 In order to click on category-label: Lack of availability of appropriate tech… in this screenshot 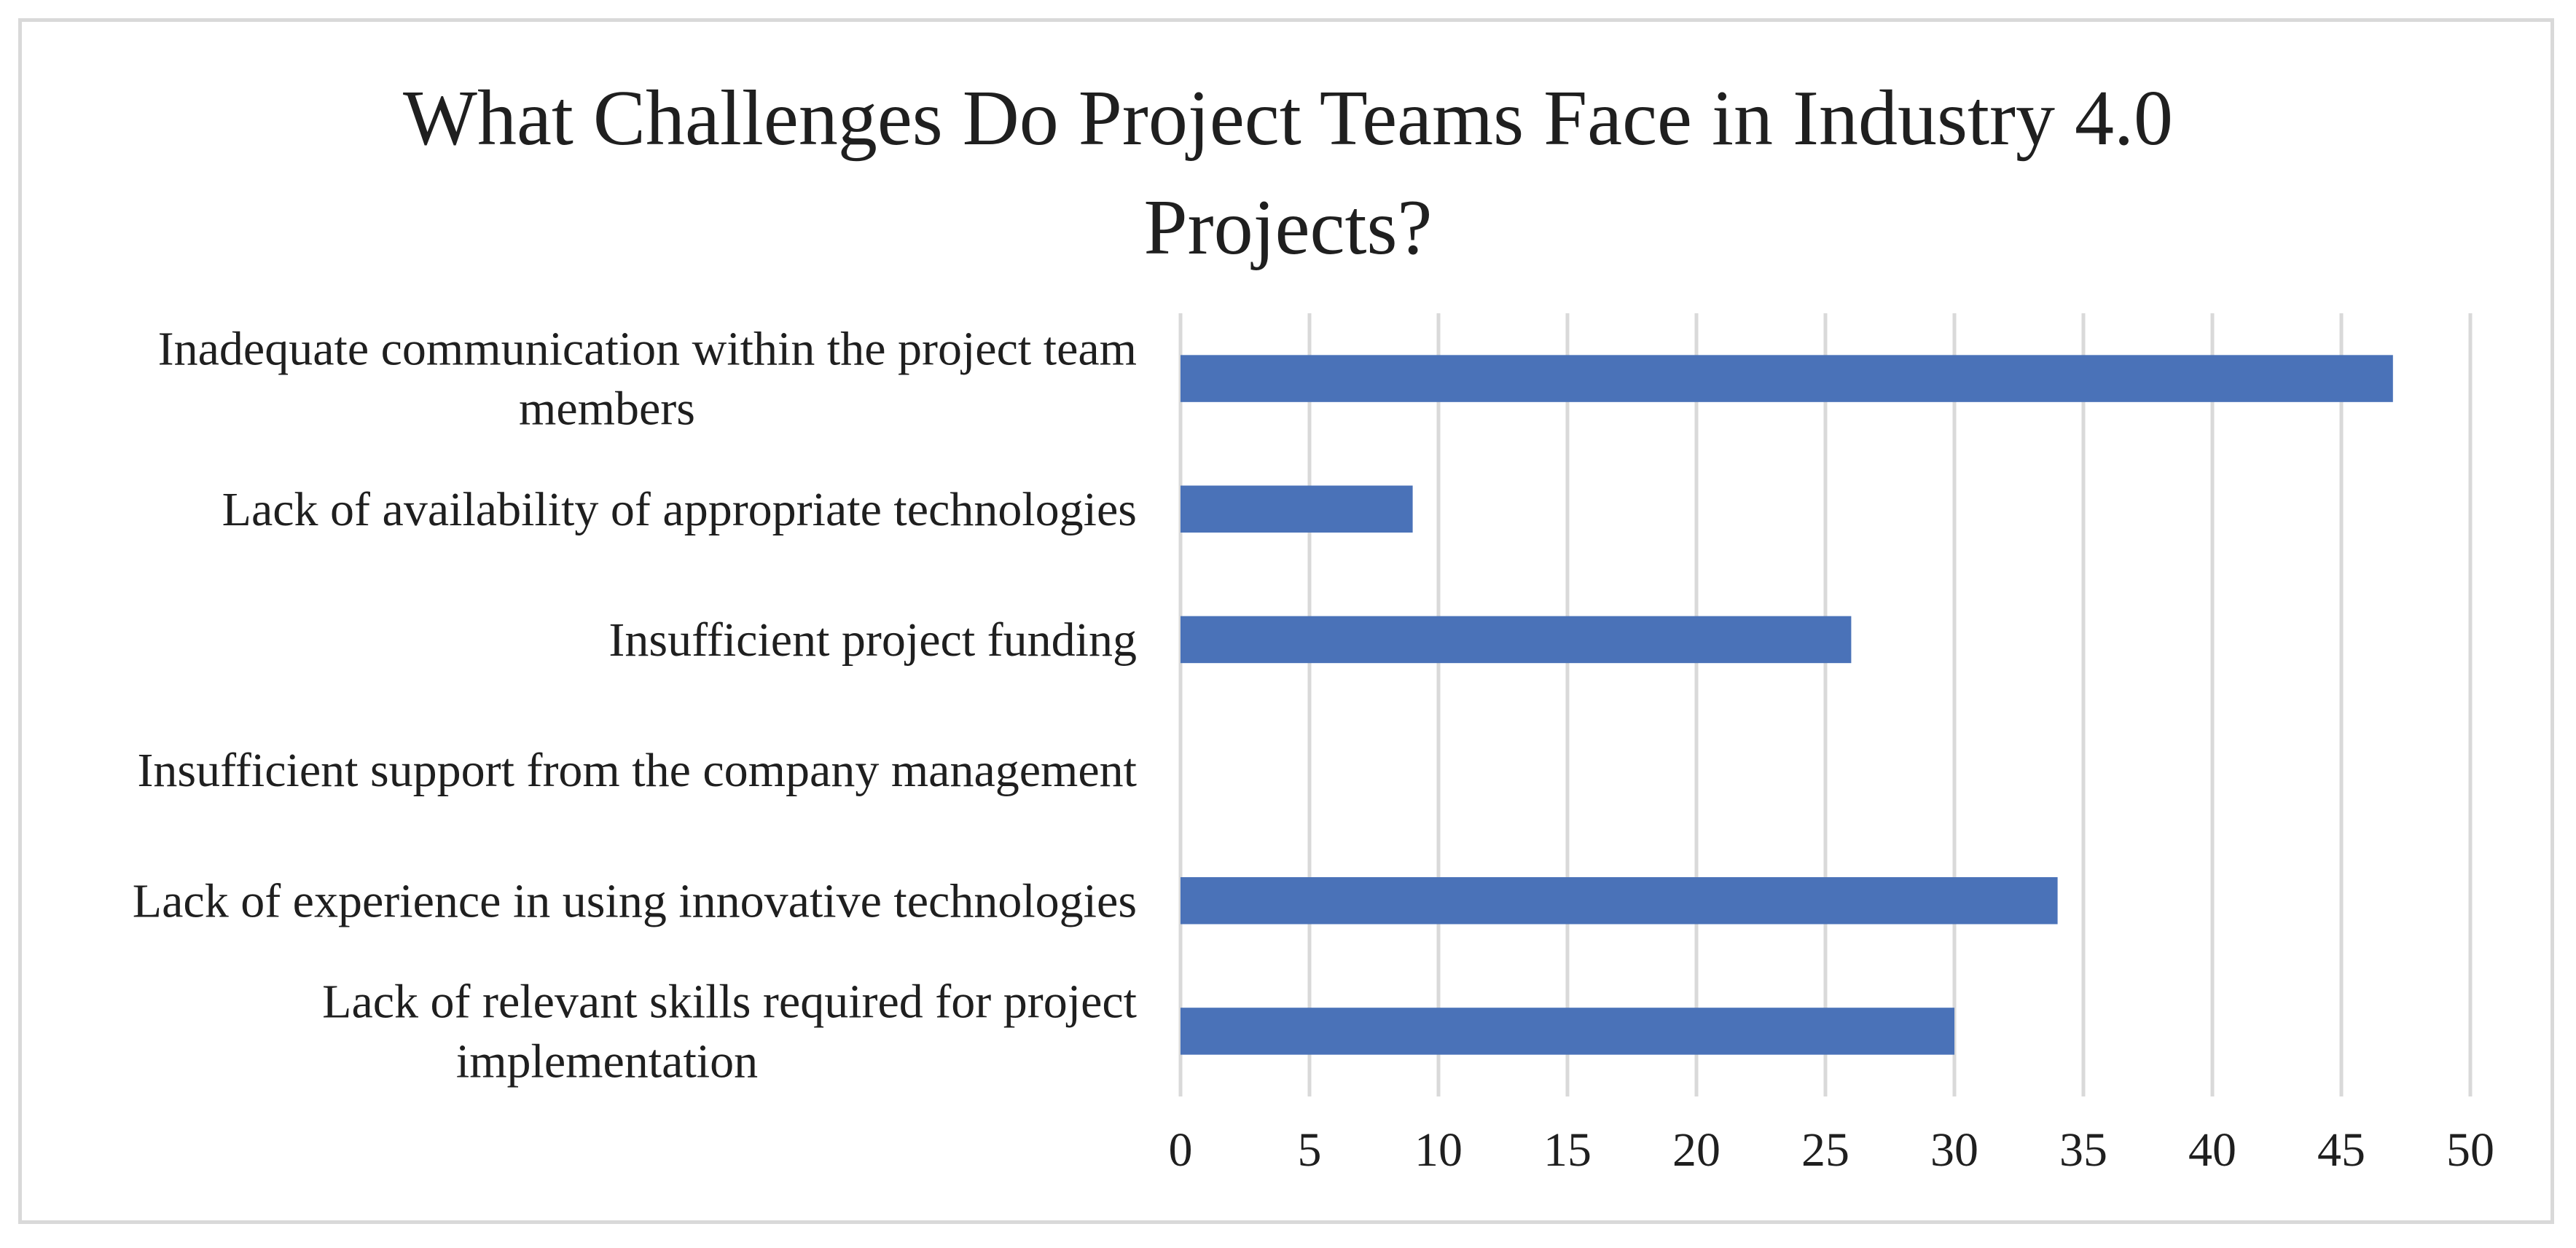, I will do `click(679, 509)`.